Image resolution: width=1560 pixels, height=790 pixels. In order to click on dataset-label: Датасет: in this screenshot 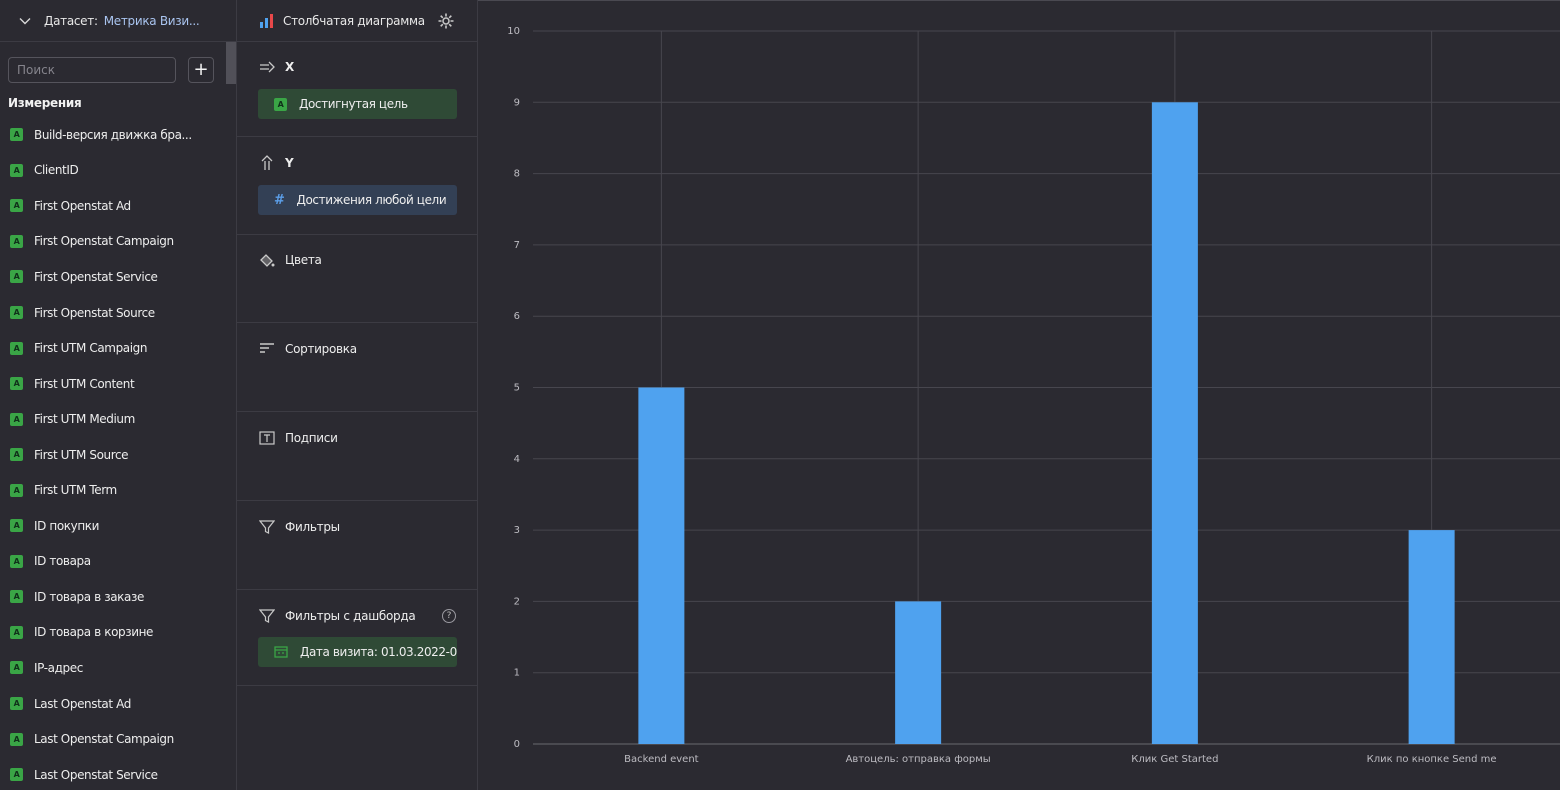, I will do `click(71, 20)`.